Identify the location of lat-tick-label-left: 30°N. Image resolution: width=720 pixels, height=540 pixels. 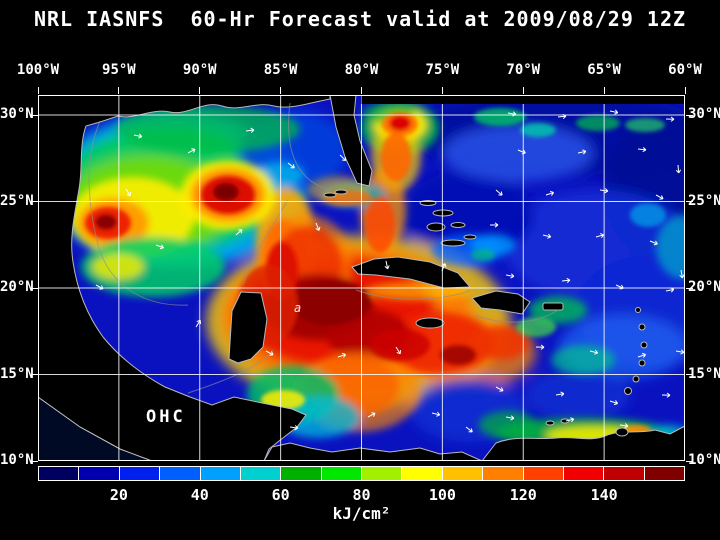
(17, 114).